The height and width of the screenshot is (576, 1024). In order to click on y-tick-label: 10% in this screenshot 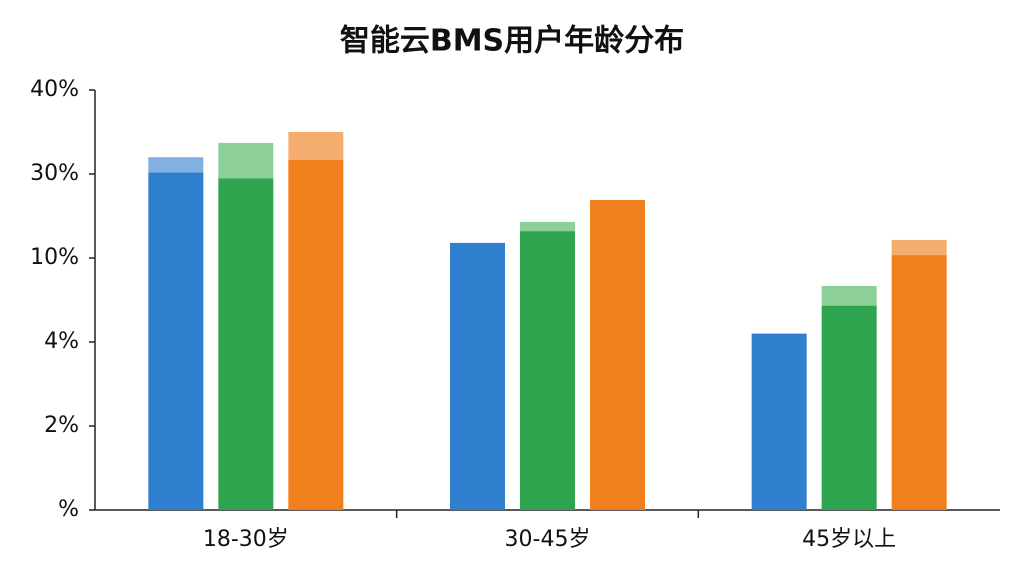, I will do `click(54, 257)`.